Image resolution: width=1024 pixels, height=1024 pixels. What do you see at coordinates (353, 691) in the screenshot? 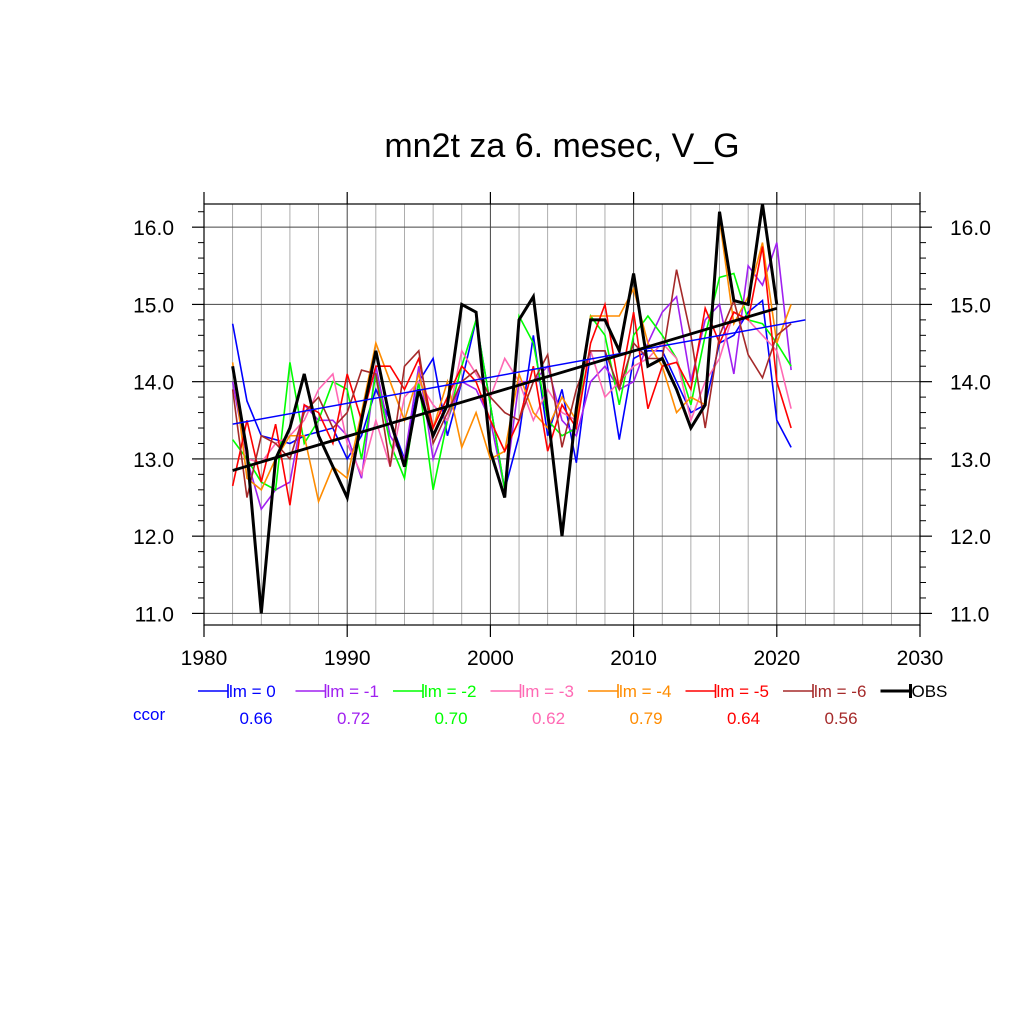
I see `legend-label: lm = -1` at bounding box center [353, 691].